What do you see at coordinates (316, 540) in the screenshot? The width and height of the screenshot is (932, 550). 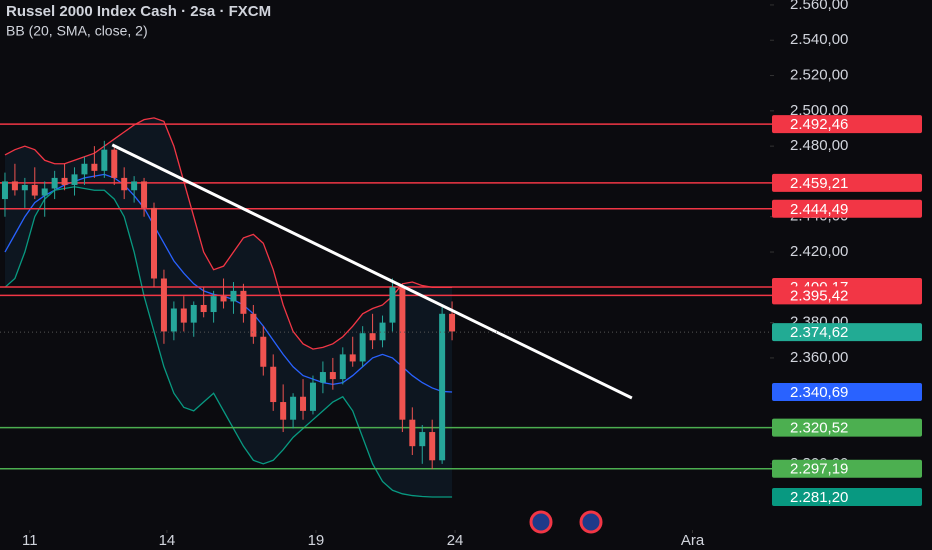 I see `x-tick-label: 19` at bounding box center [316, 540].